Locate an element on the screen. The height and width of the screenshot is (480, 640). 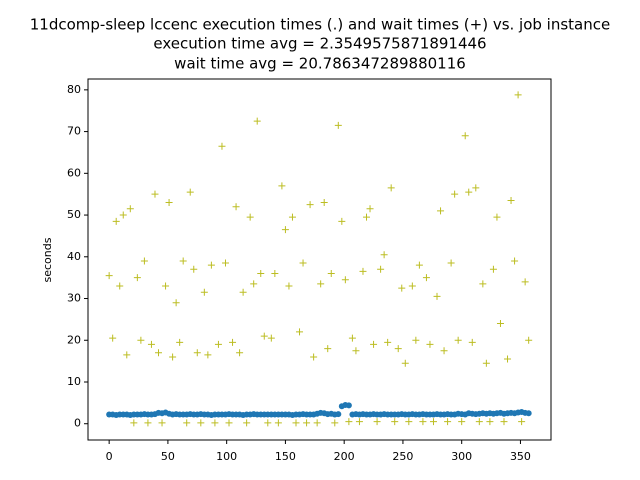
x-tick-label: 350 is located at coordinates (520, 456).